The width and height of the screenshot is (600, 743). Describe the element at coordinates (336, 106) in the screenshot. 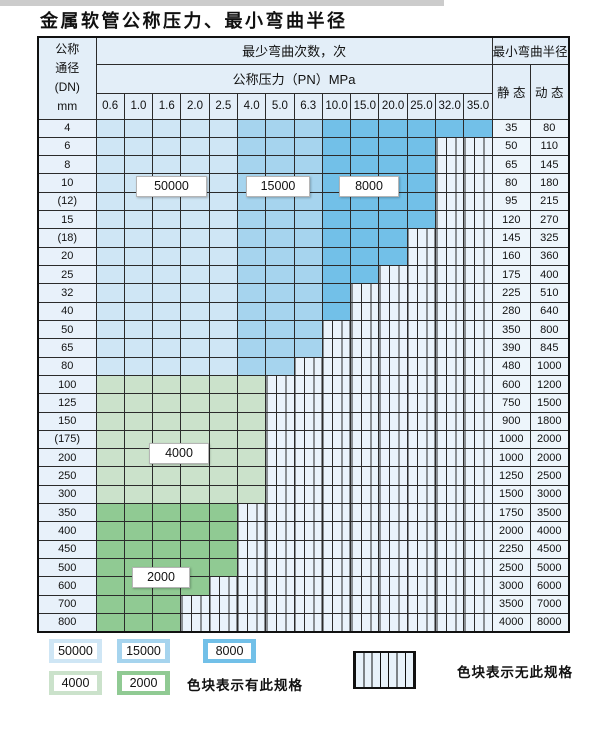

I see `pressure-value-header: 10.0` at that location.